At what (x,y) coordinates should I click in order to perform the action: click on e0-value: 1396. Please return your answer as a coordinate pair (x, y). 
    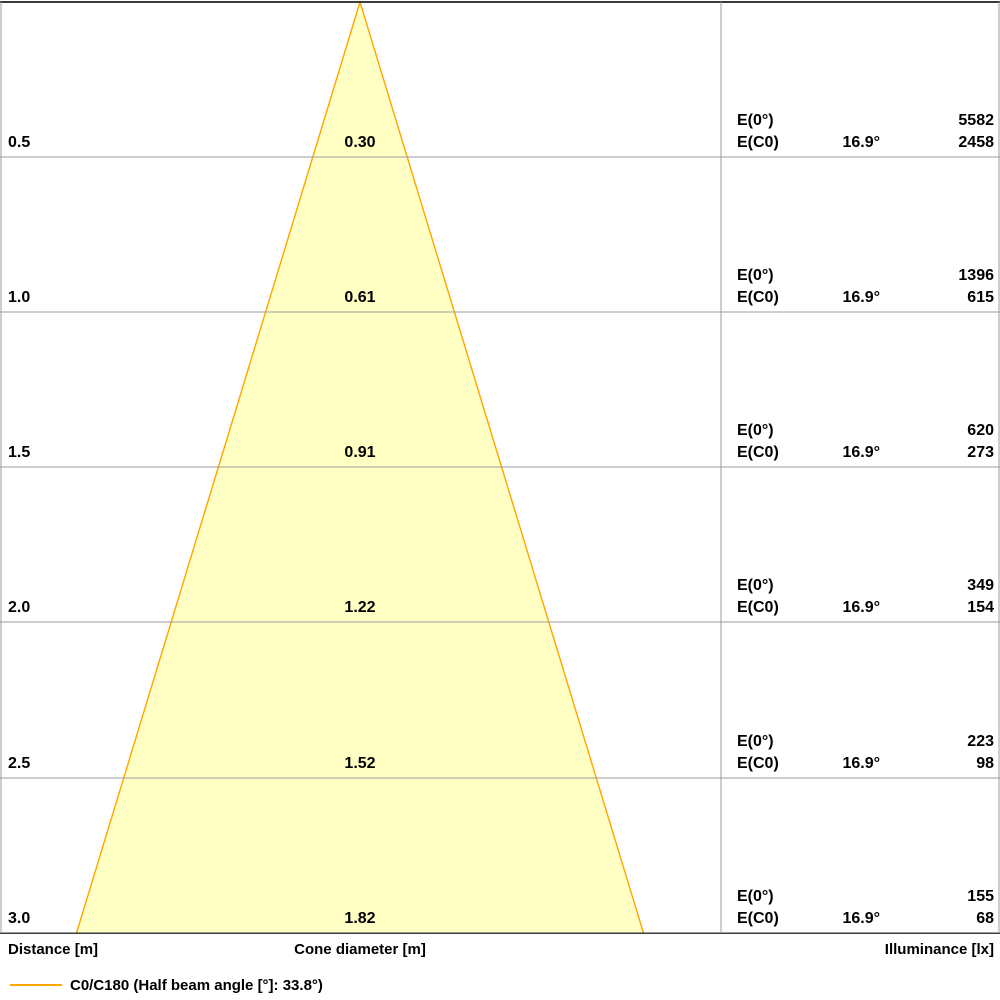
    Looking at the image, I should click on (976, 275).